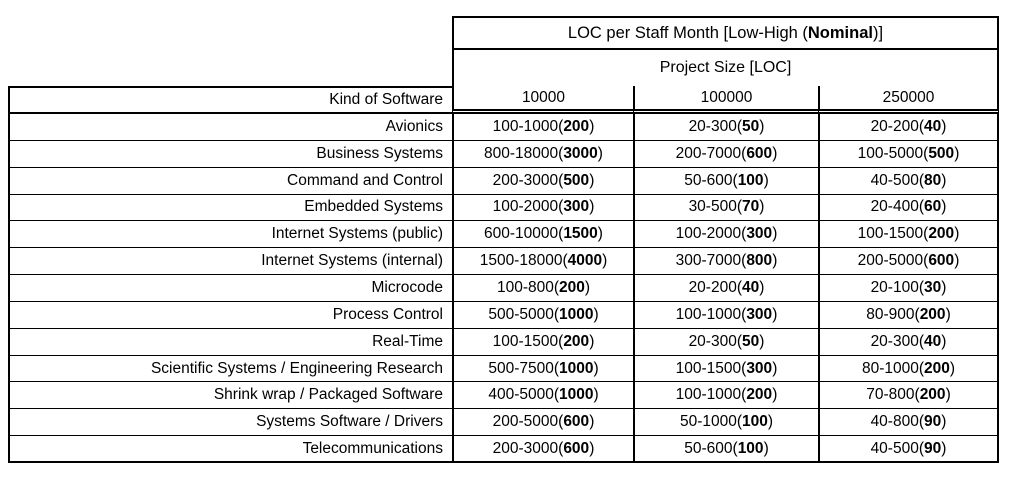  I want to click on range-text: 50-600(, so click(711, 180).